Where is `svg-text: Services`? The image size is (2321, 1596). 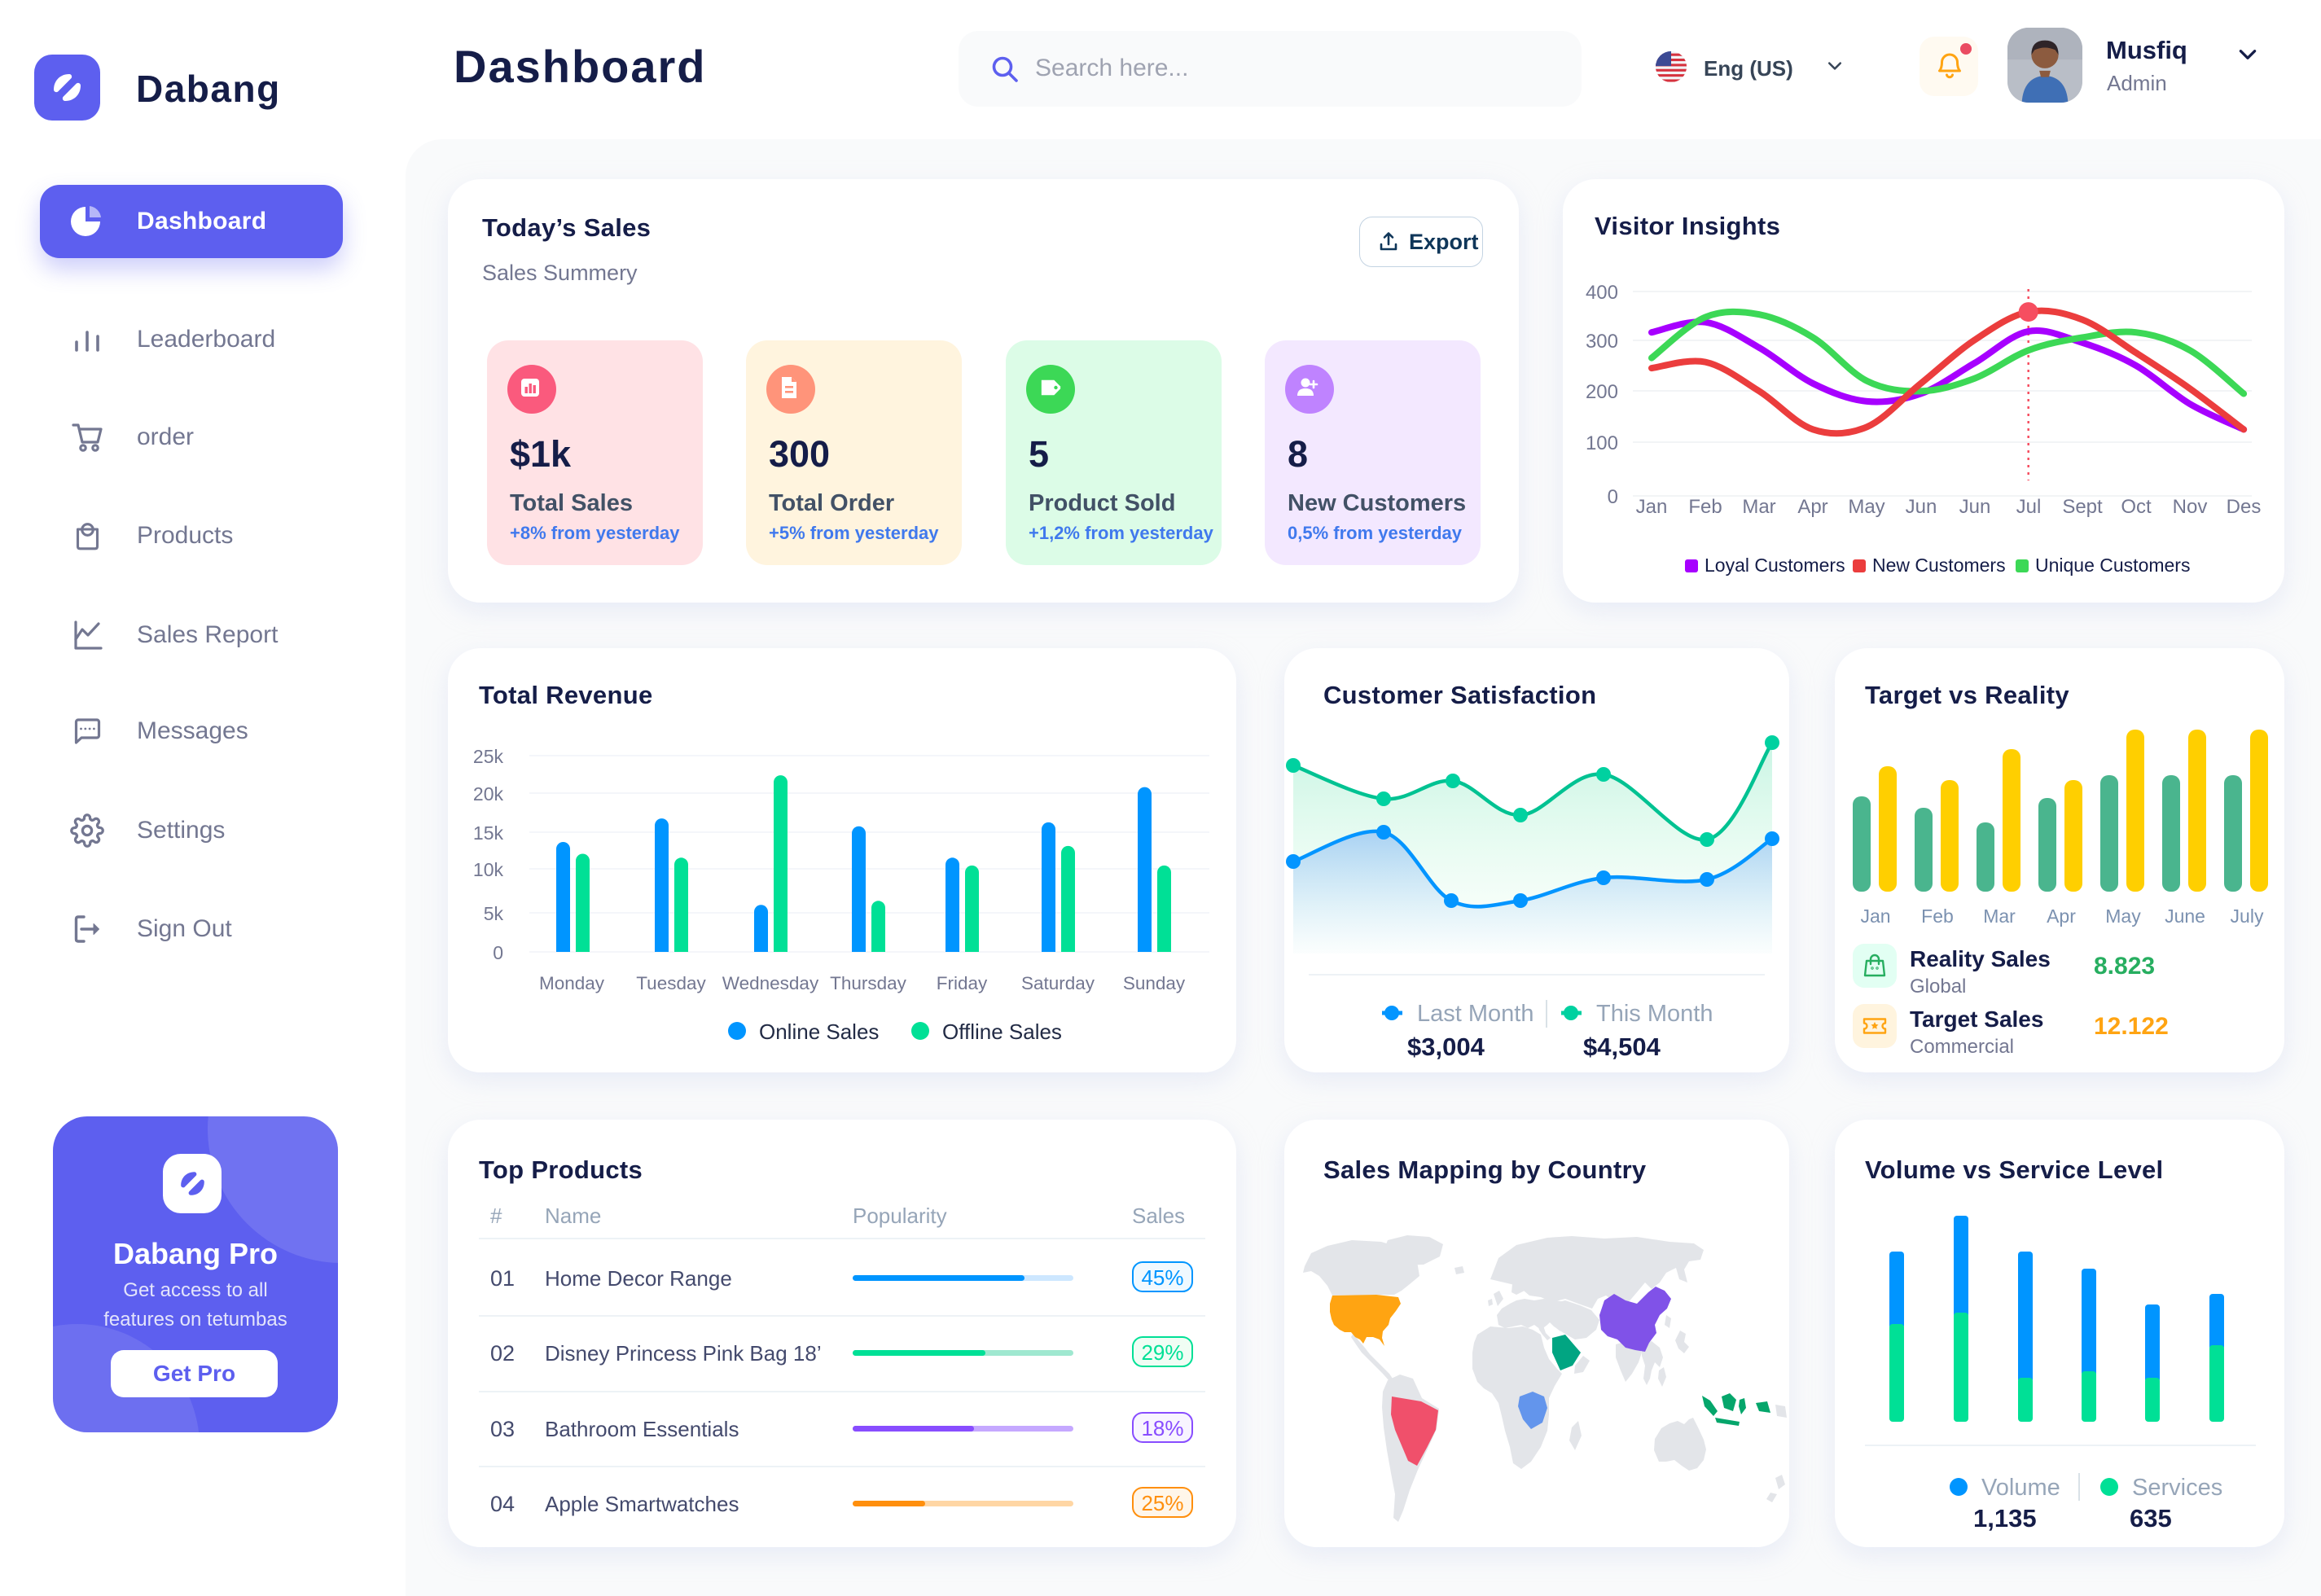
svg-text: Services is located at coordinates (2177, 1488).